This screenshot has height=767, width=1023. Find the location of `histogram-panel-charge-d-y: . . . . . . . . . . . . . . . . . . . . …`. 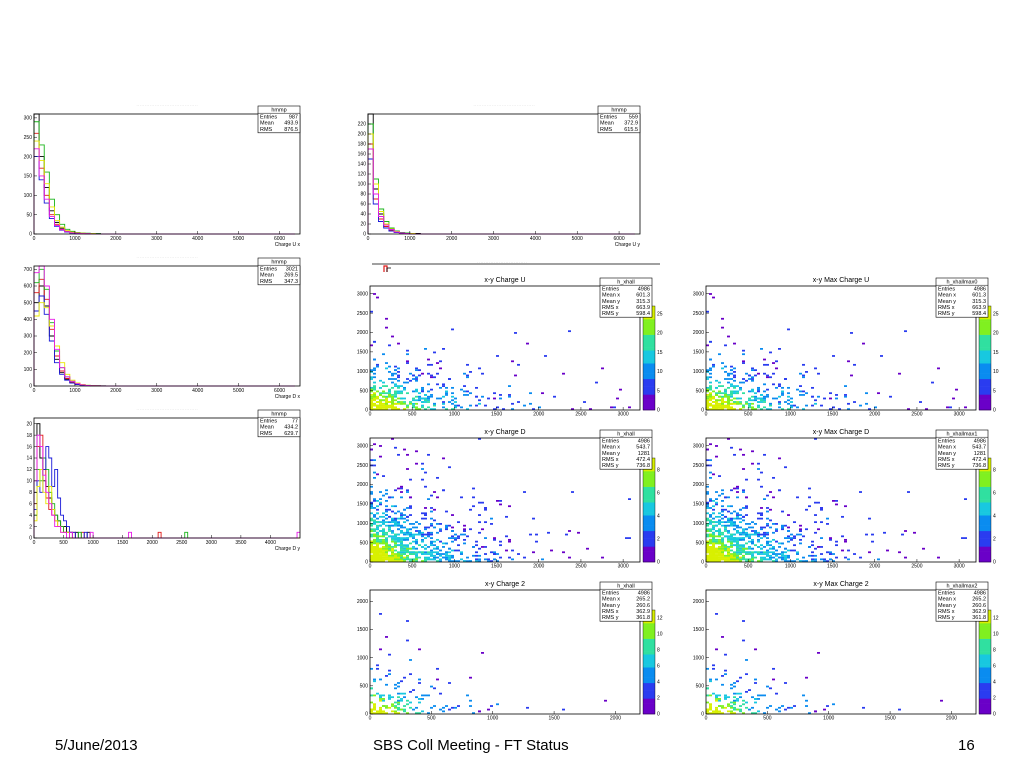

histogram-panel-charge-d-y: . . . . . . . . . . . . . . . . . . . . … is located at coordinates (163, 479).